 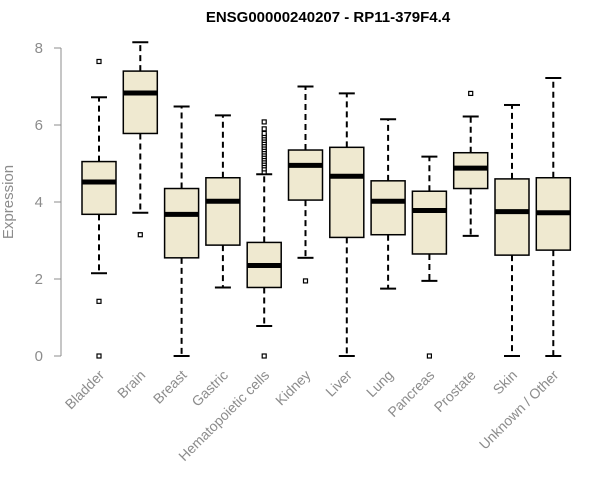 What do you see at coordinates (505, 382) in the screenshot?
I see `x-tick-label: Skin` at bounding box center [505, 382].